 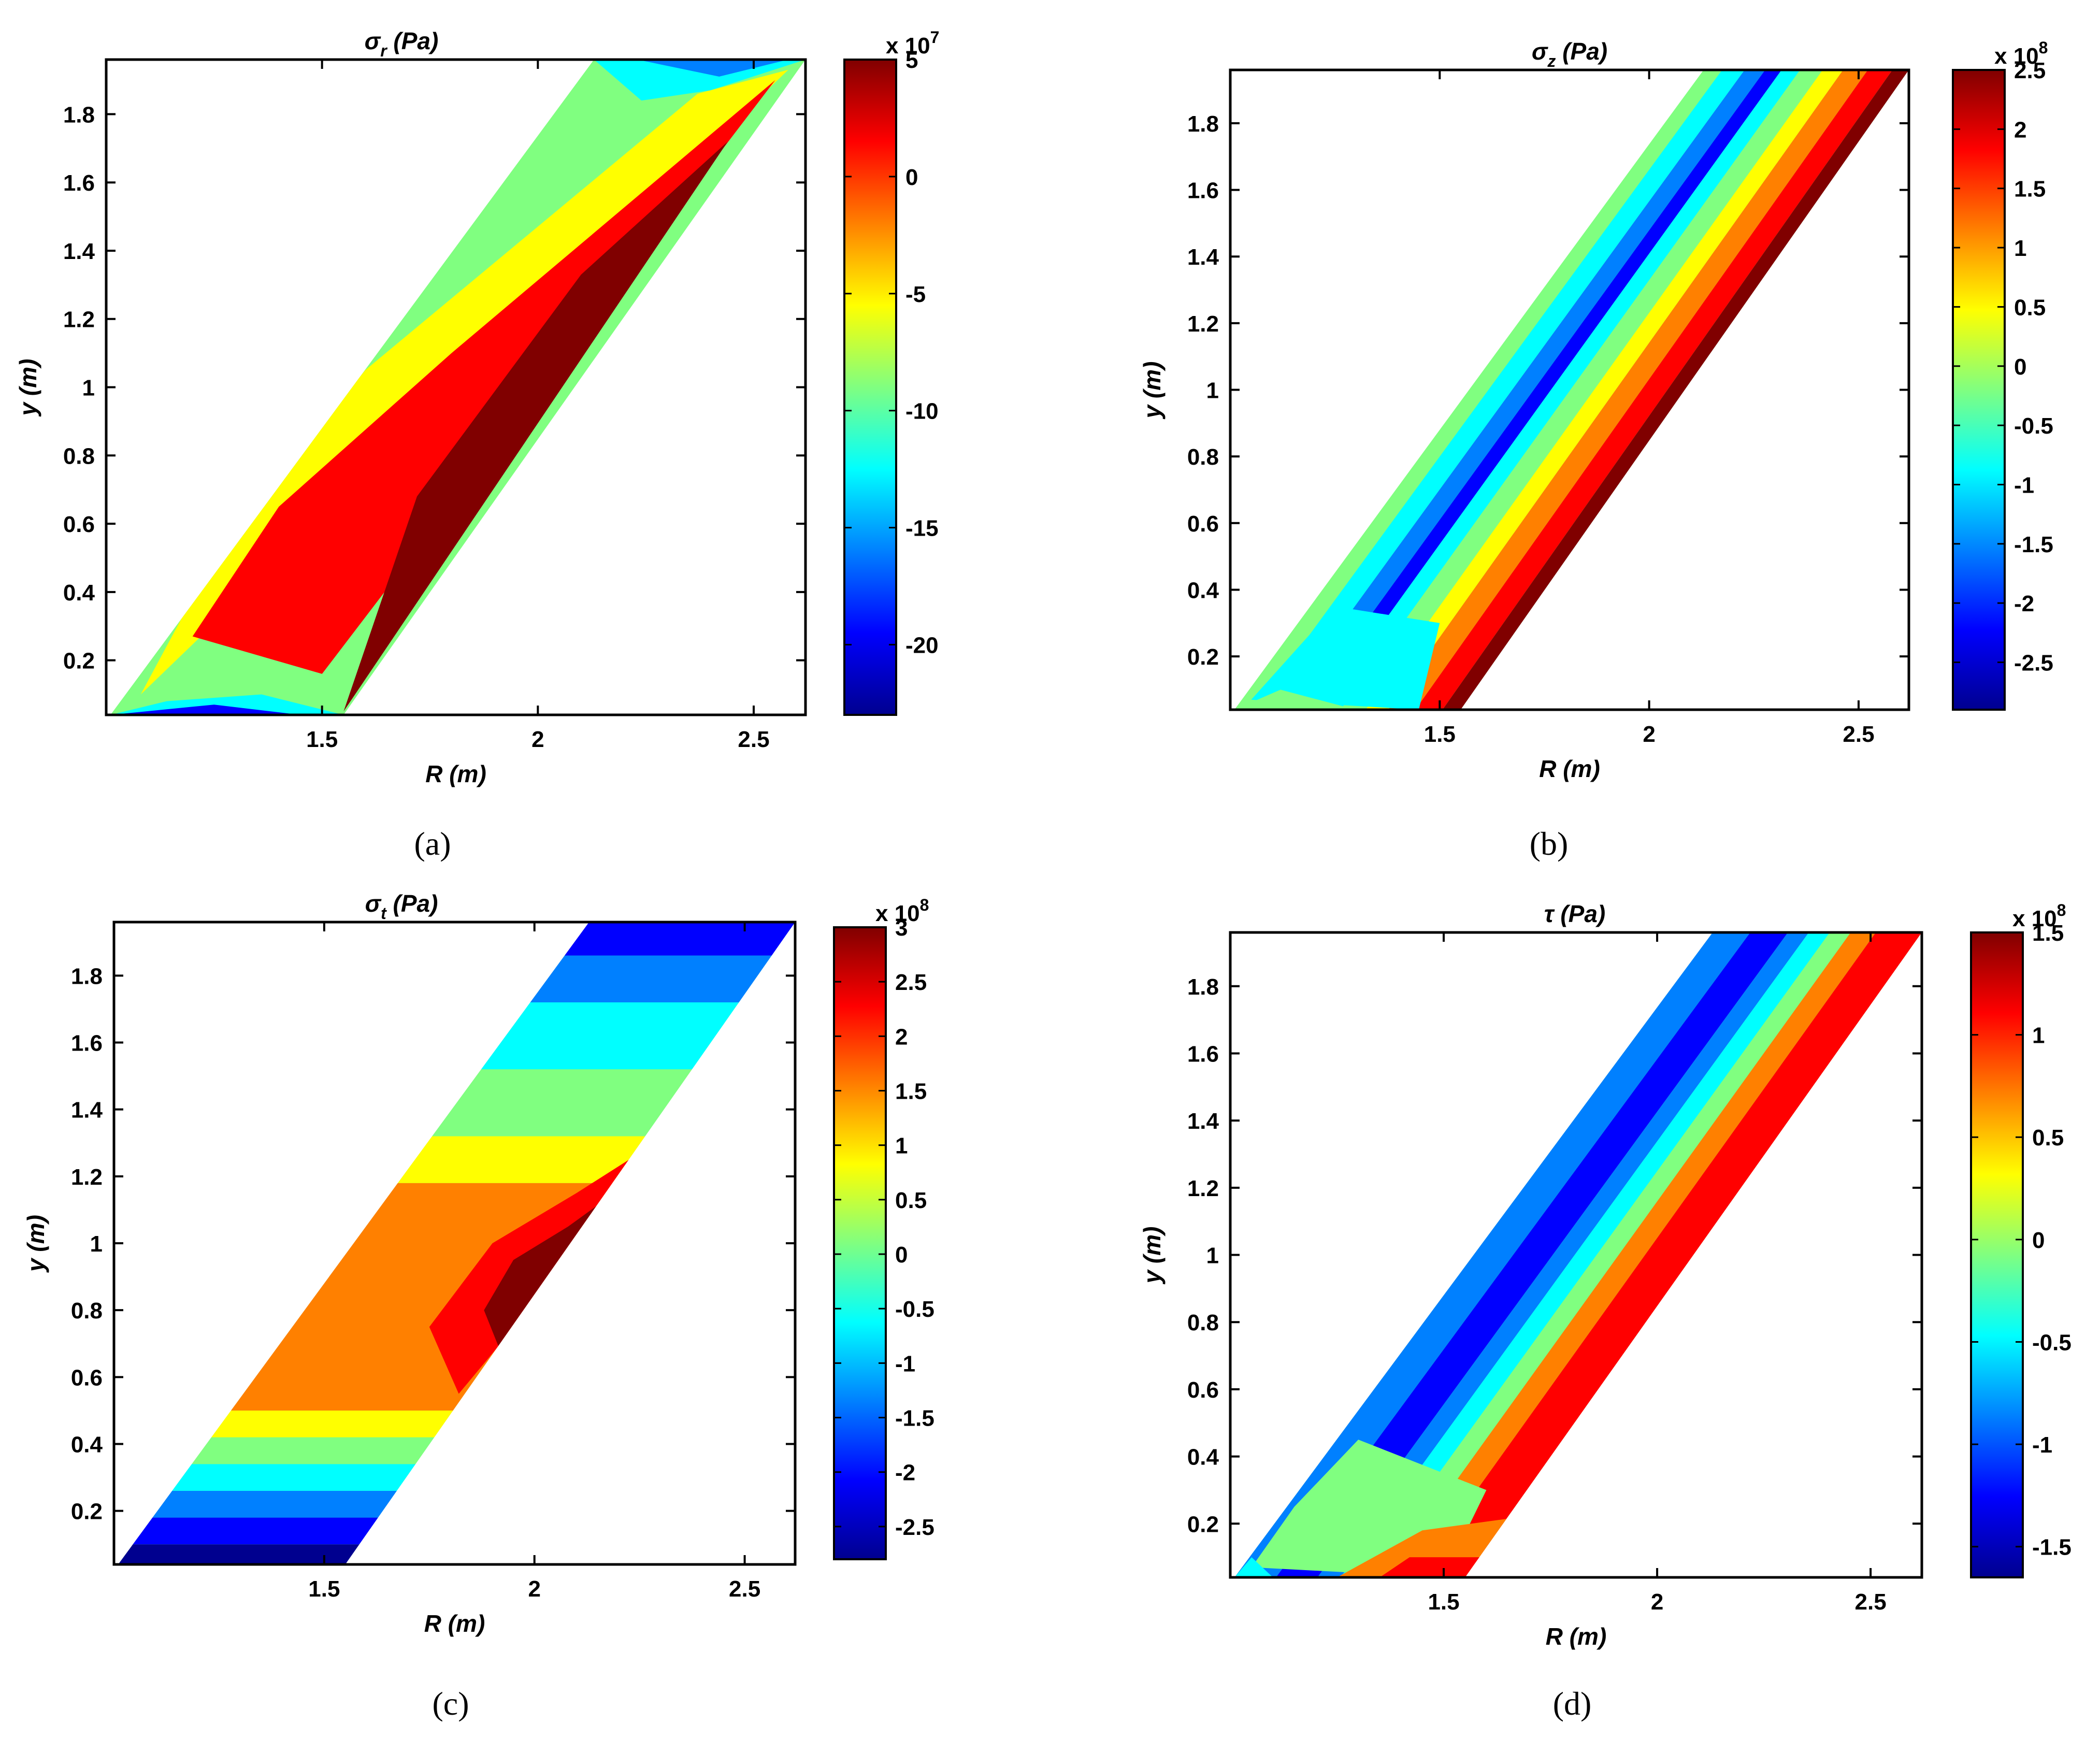 I want to click on colorbar-tick-label: -2.5, so click(x=2034, y=663).